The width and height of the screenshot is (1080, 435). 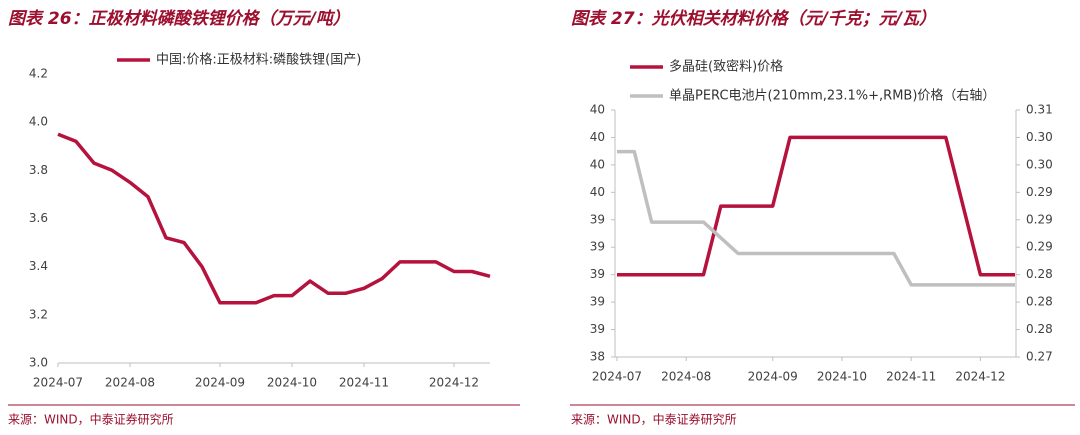 I want to click on y-tick-label: 4.0, so click(x=38, y=122).